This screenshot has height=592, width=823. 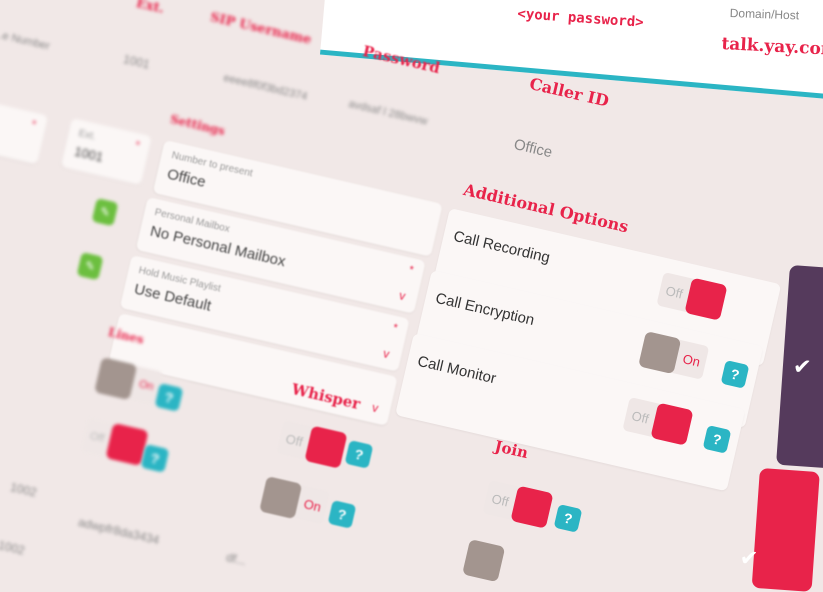 I want to click on whisper-toggle: Off, so click(x=312, y=444).